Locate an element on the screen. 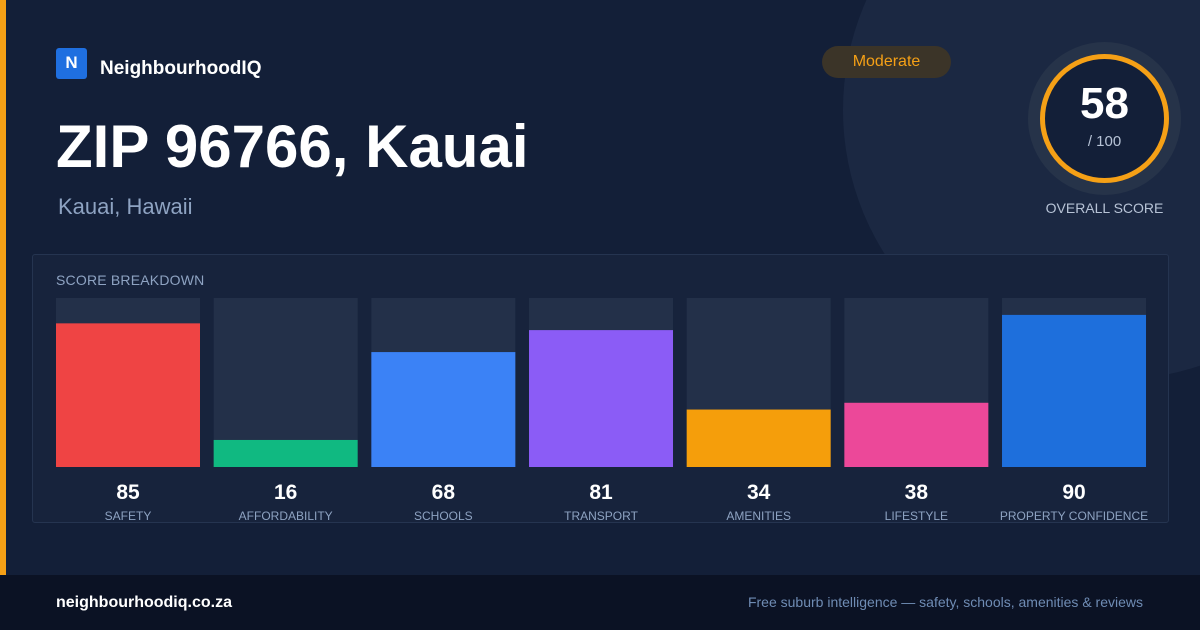 The width and height of the screenshot is (1200, 630). bar-amenities is located at coordinates (758, 438).